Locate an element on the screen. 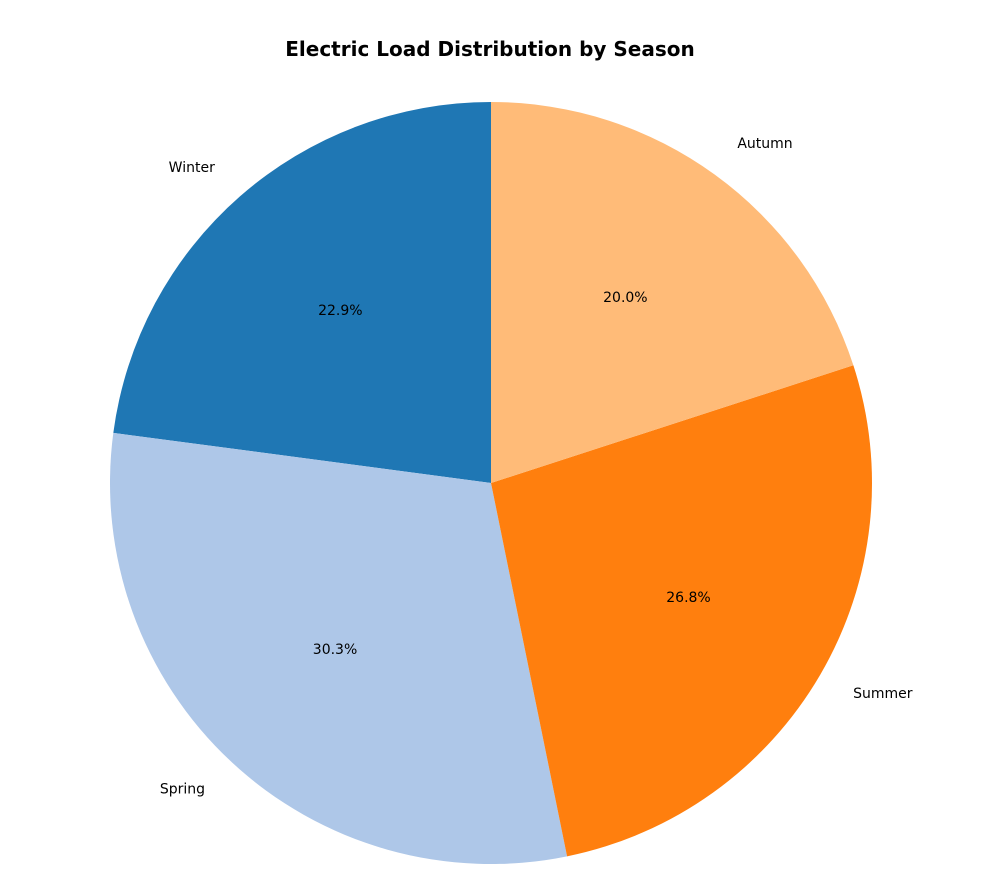  slice-label-autumn: Autumn is located at coordinates (764, 144).